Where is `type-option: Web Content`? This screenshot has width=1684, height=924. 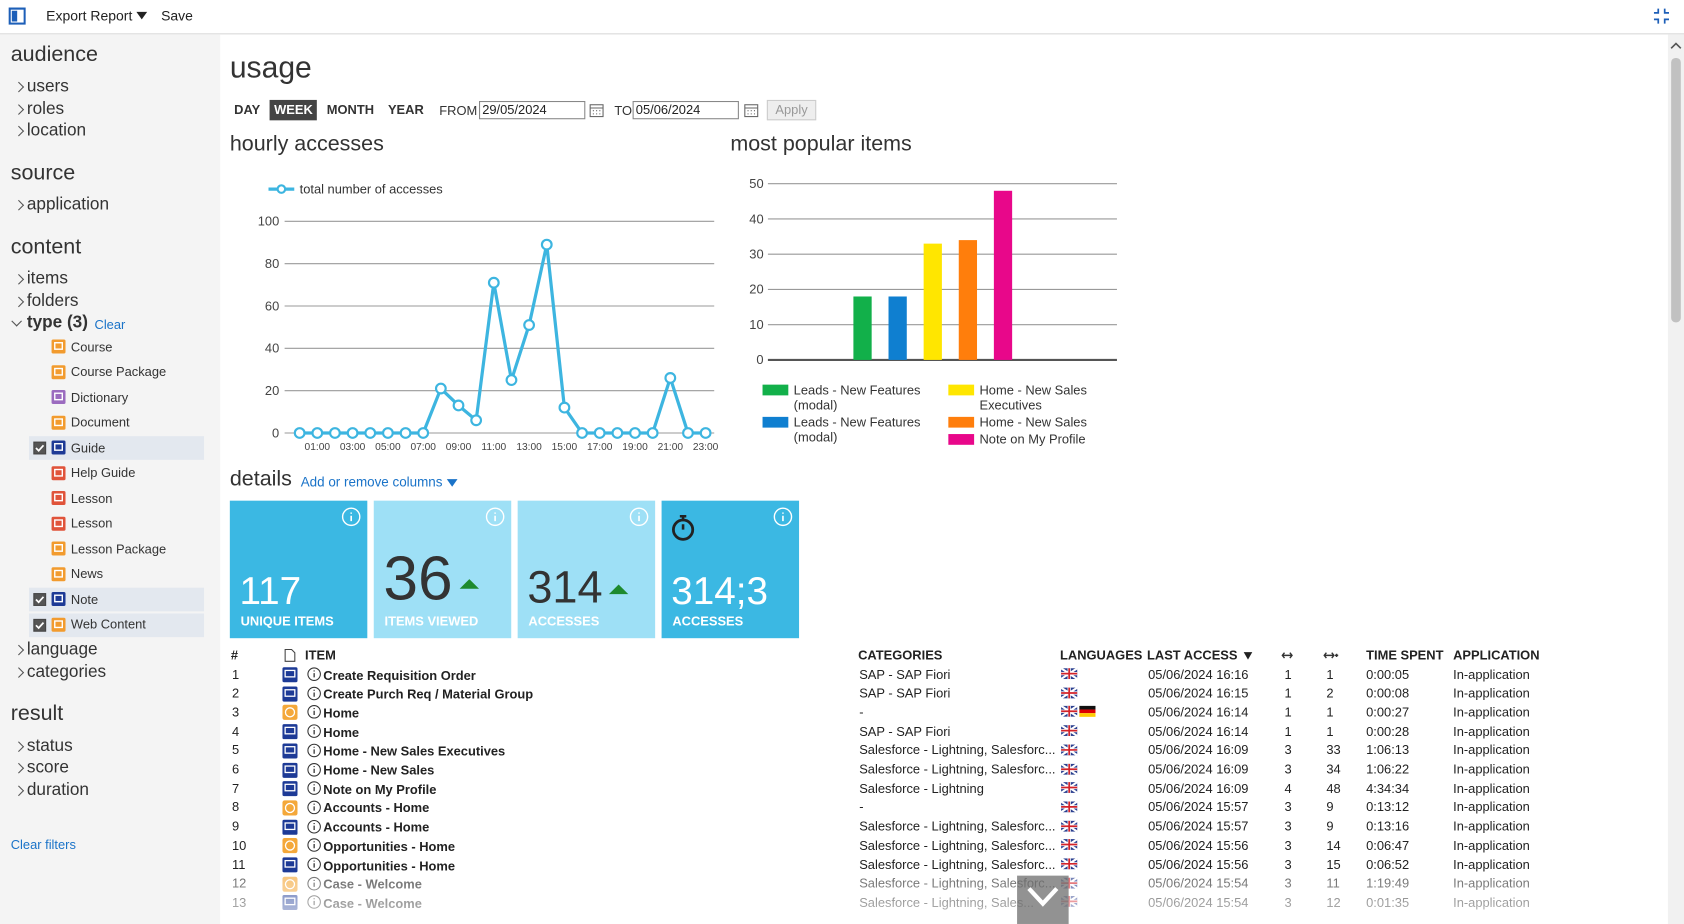
type-option: Web Content is located at coordinates (108, 624).